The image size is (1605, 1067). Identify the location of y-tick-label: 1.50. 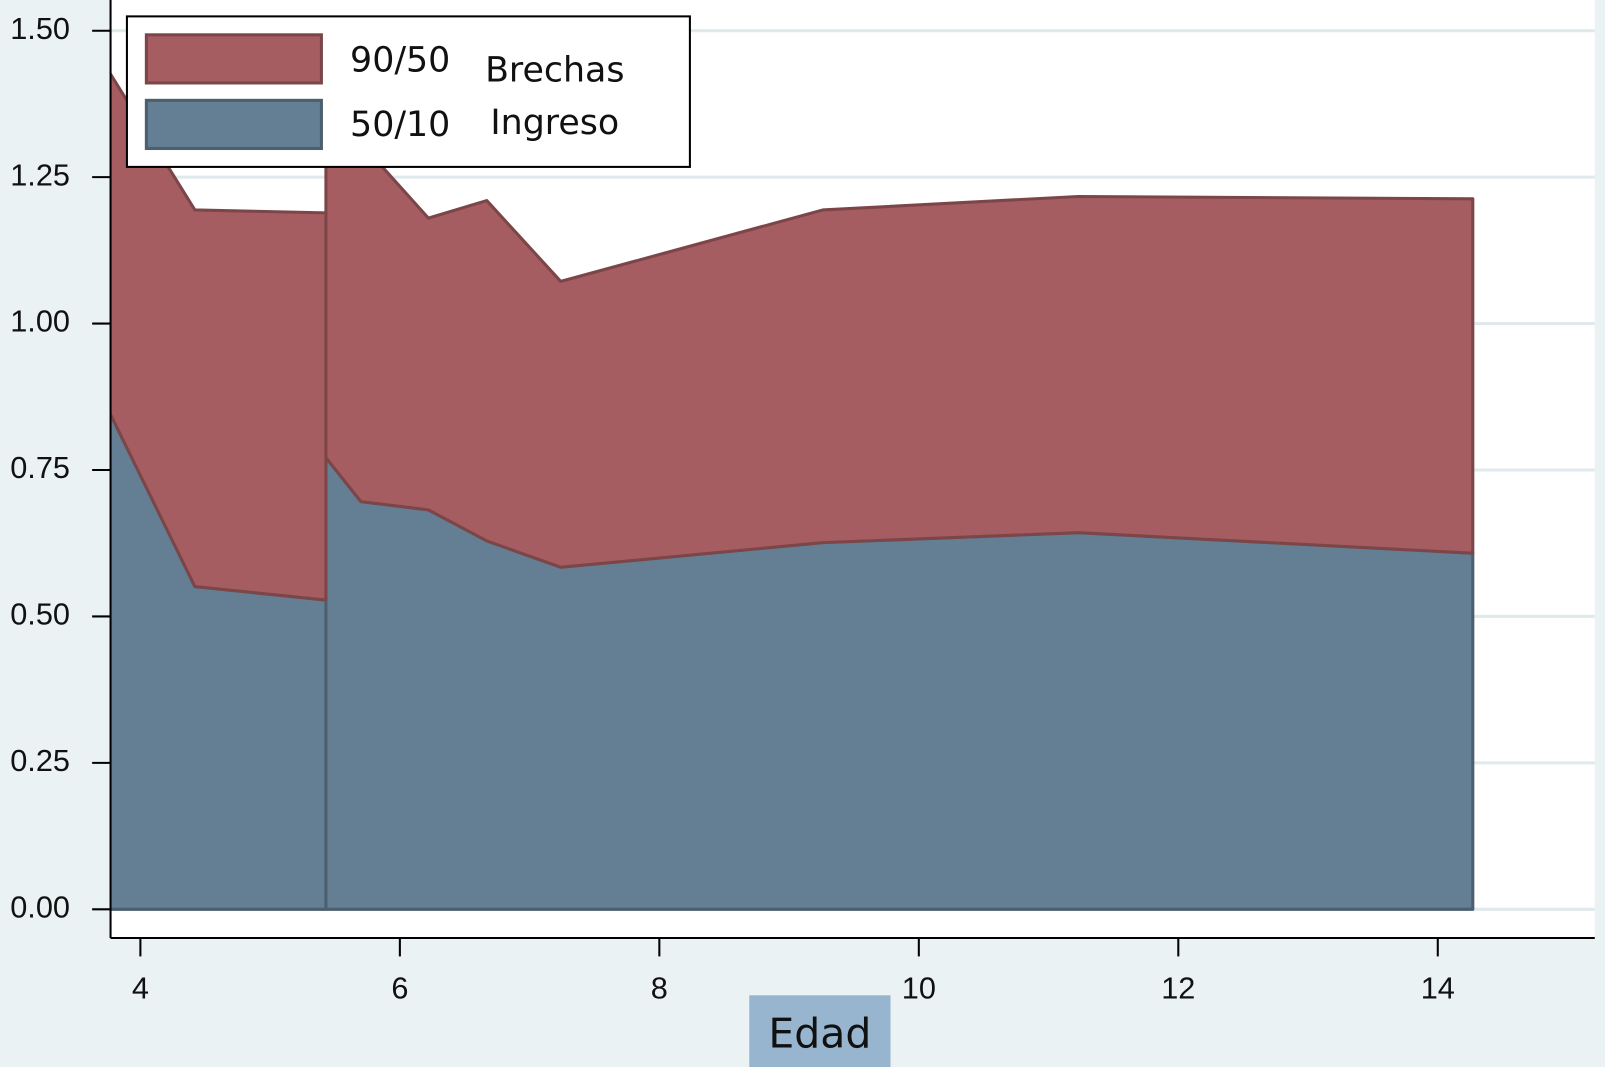
(40, 28).